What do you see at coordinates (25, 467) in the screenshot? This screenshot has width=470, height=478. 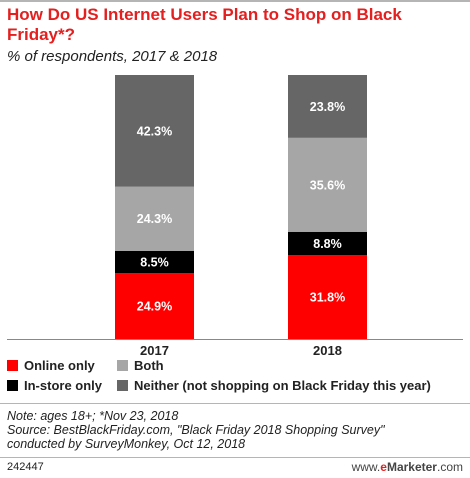 I see `chart-id: 242447` at bounding box center [25, 467].